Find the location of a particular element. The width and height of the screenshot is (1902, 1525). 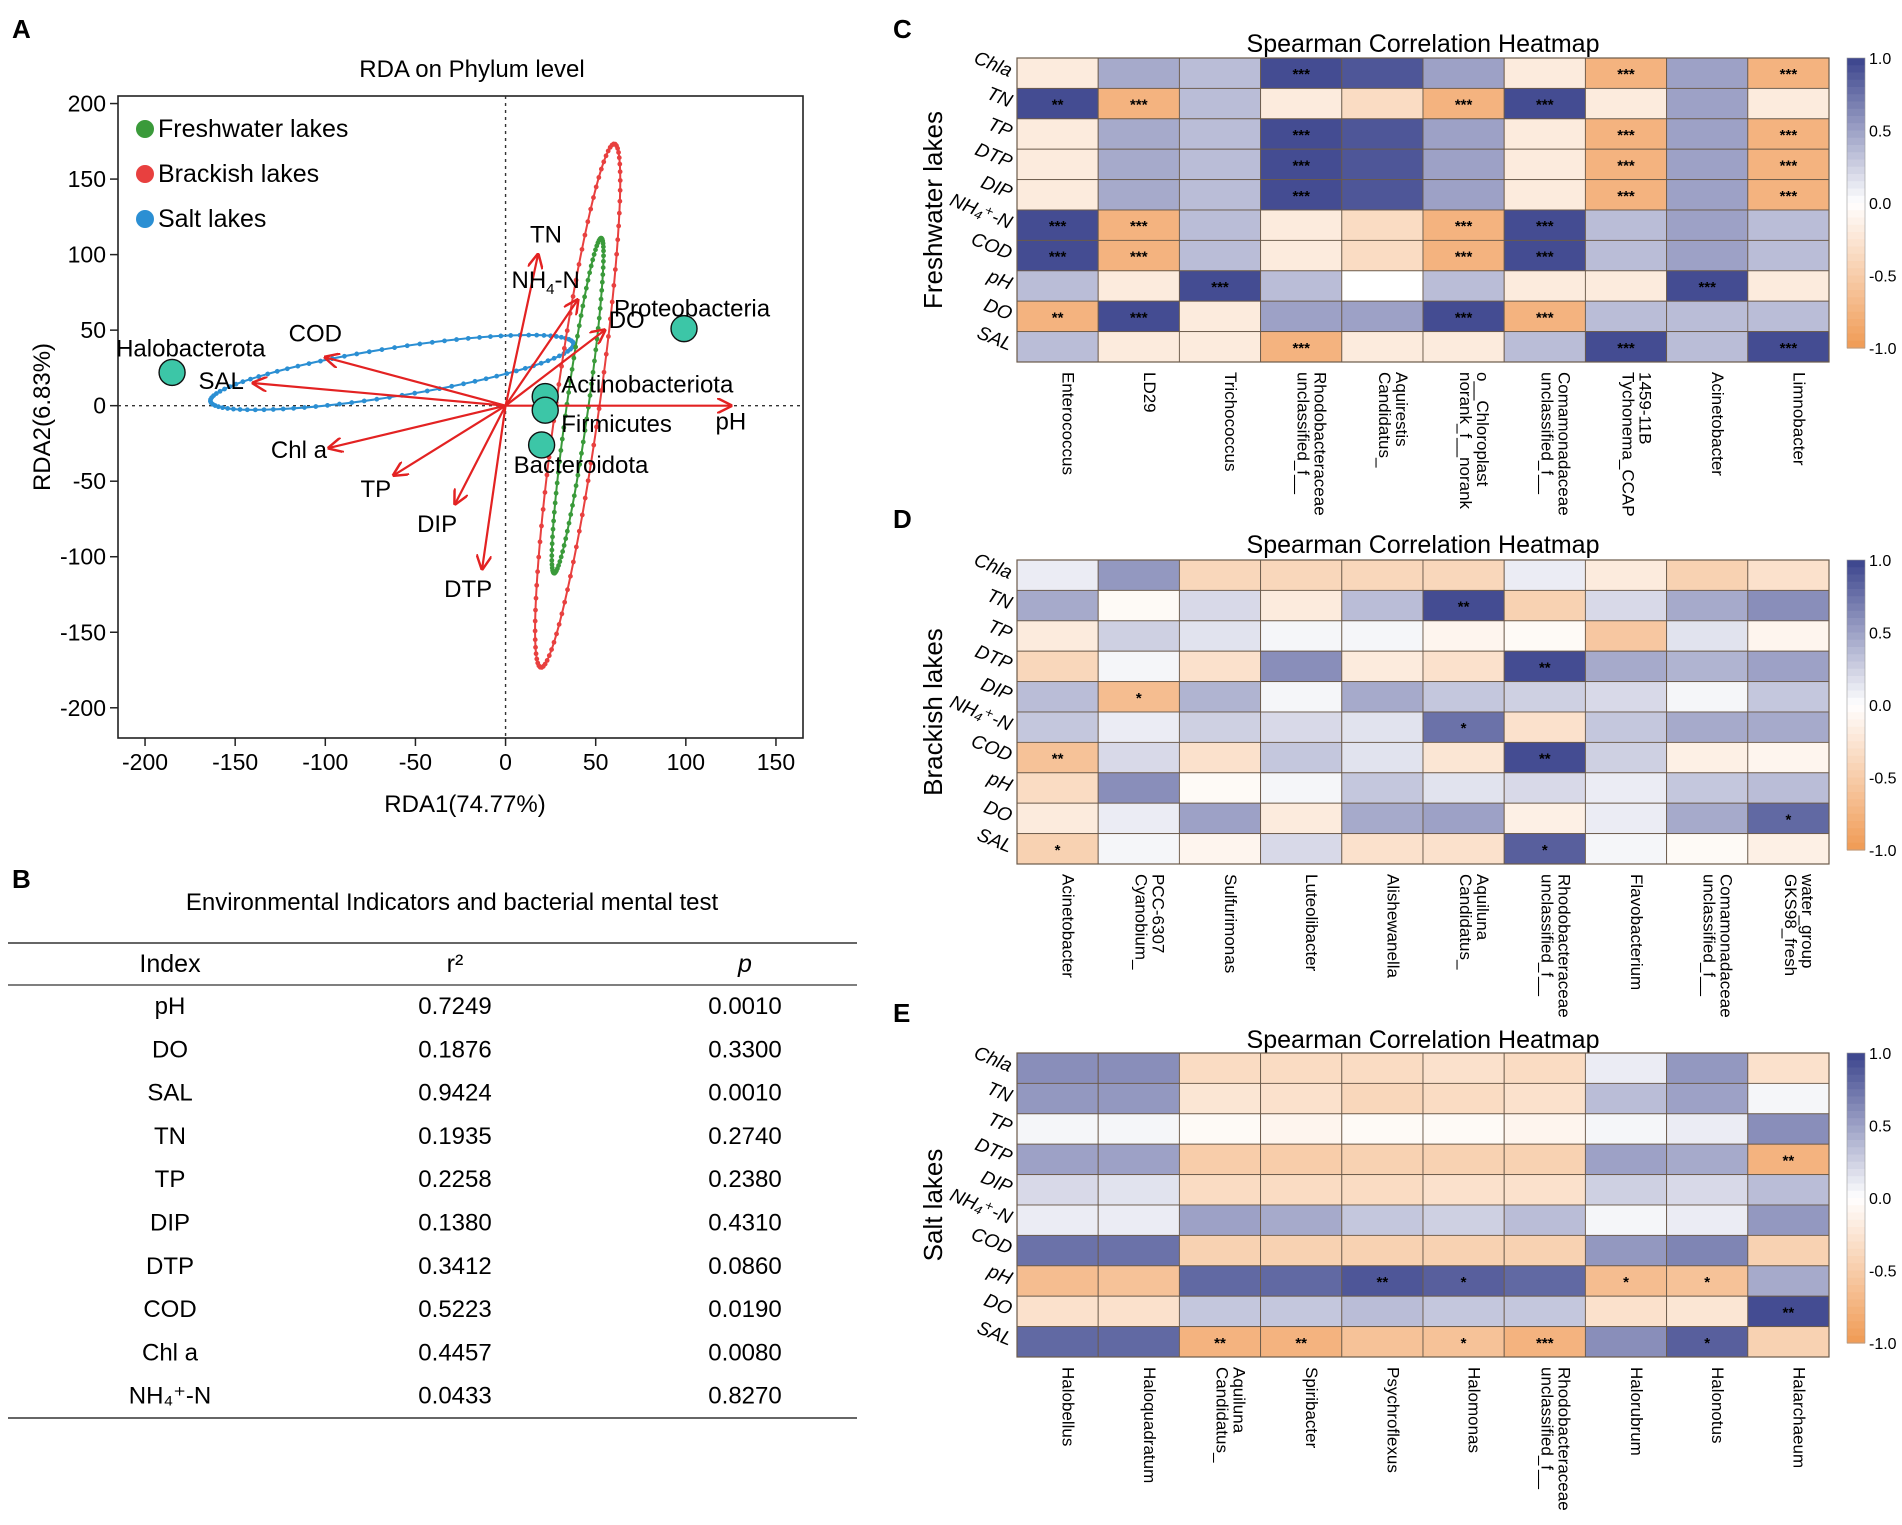

table-cell-index: Chl a is located at coordinates (170, 1352).